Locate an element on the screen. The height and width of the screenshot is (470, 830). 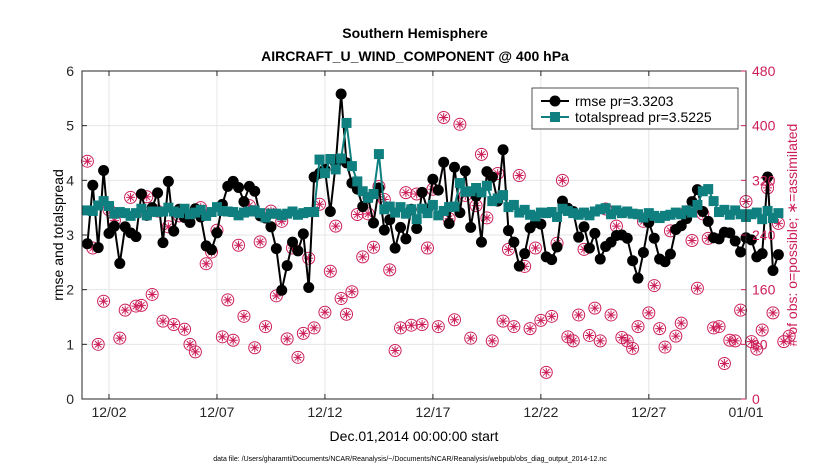
legend-spread-marker is located at coordinates (555, 117).